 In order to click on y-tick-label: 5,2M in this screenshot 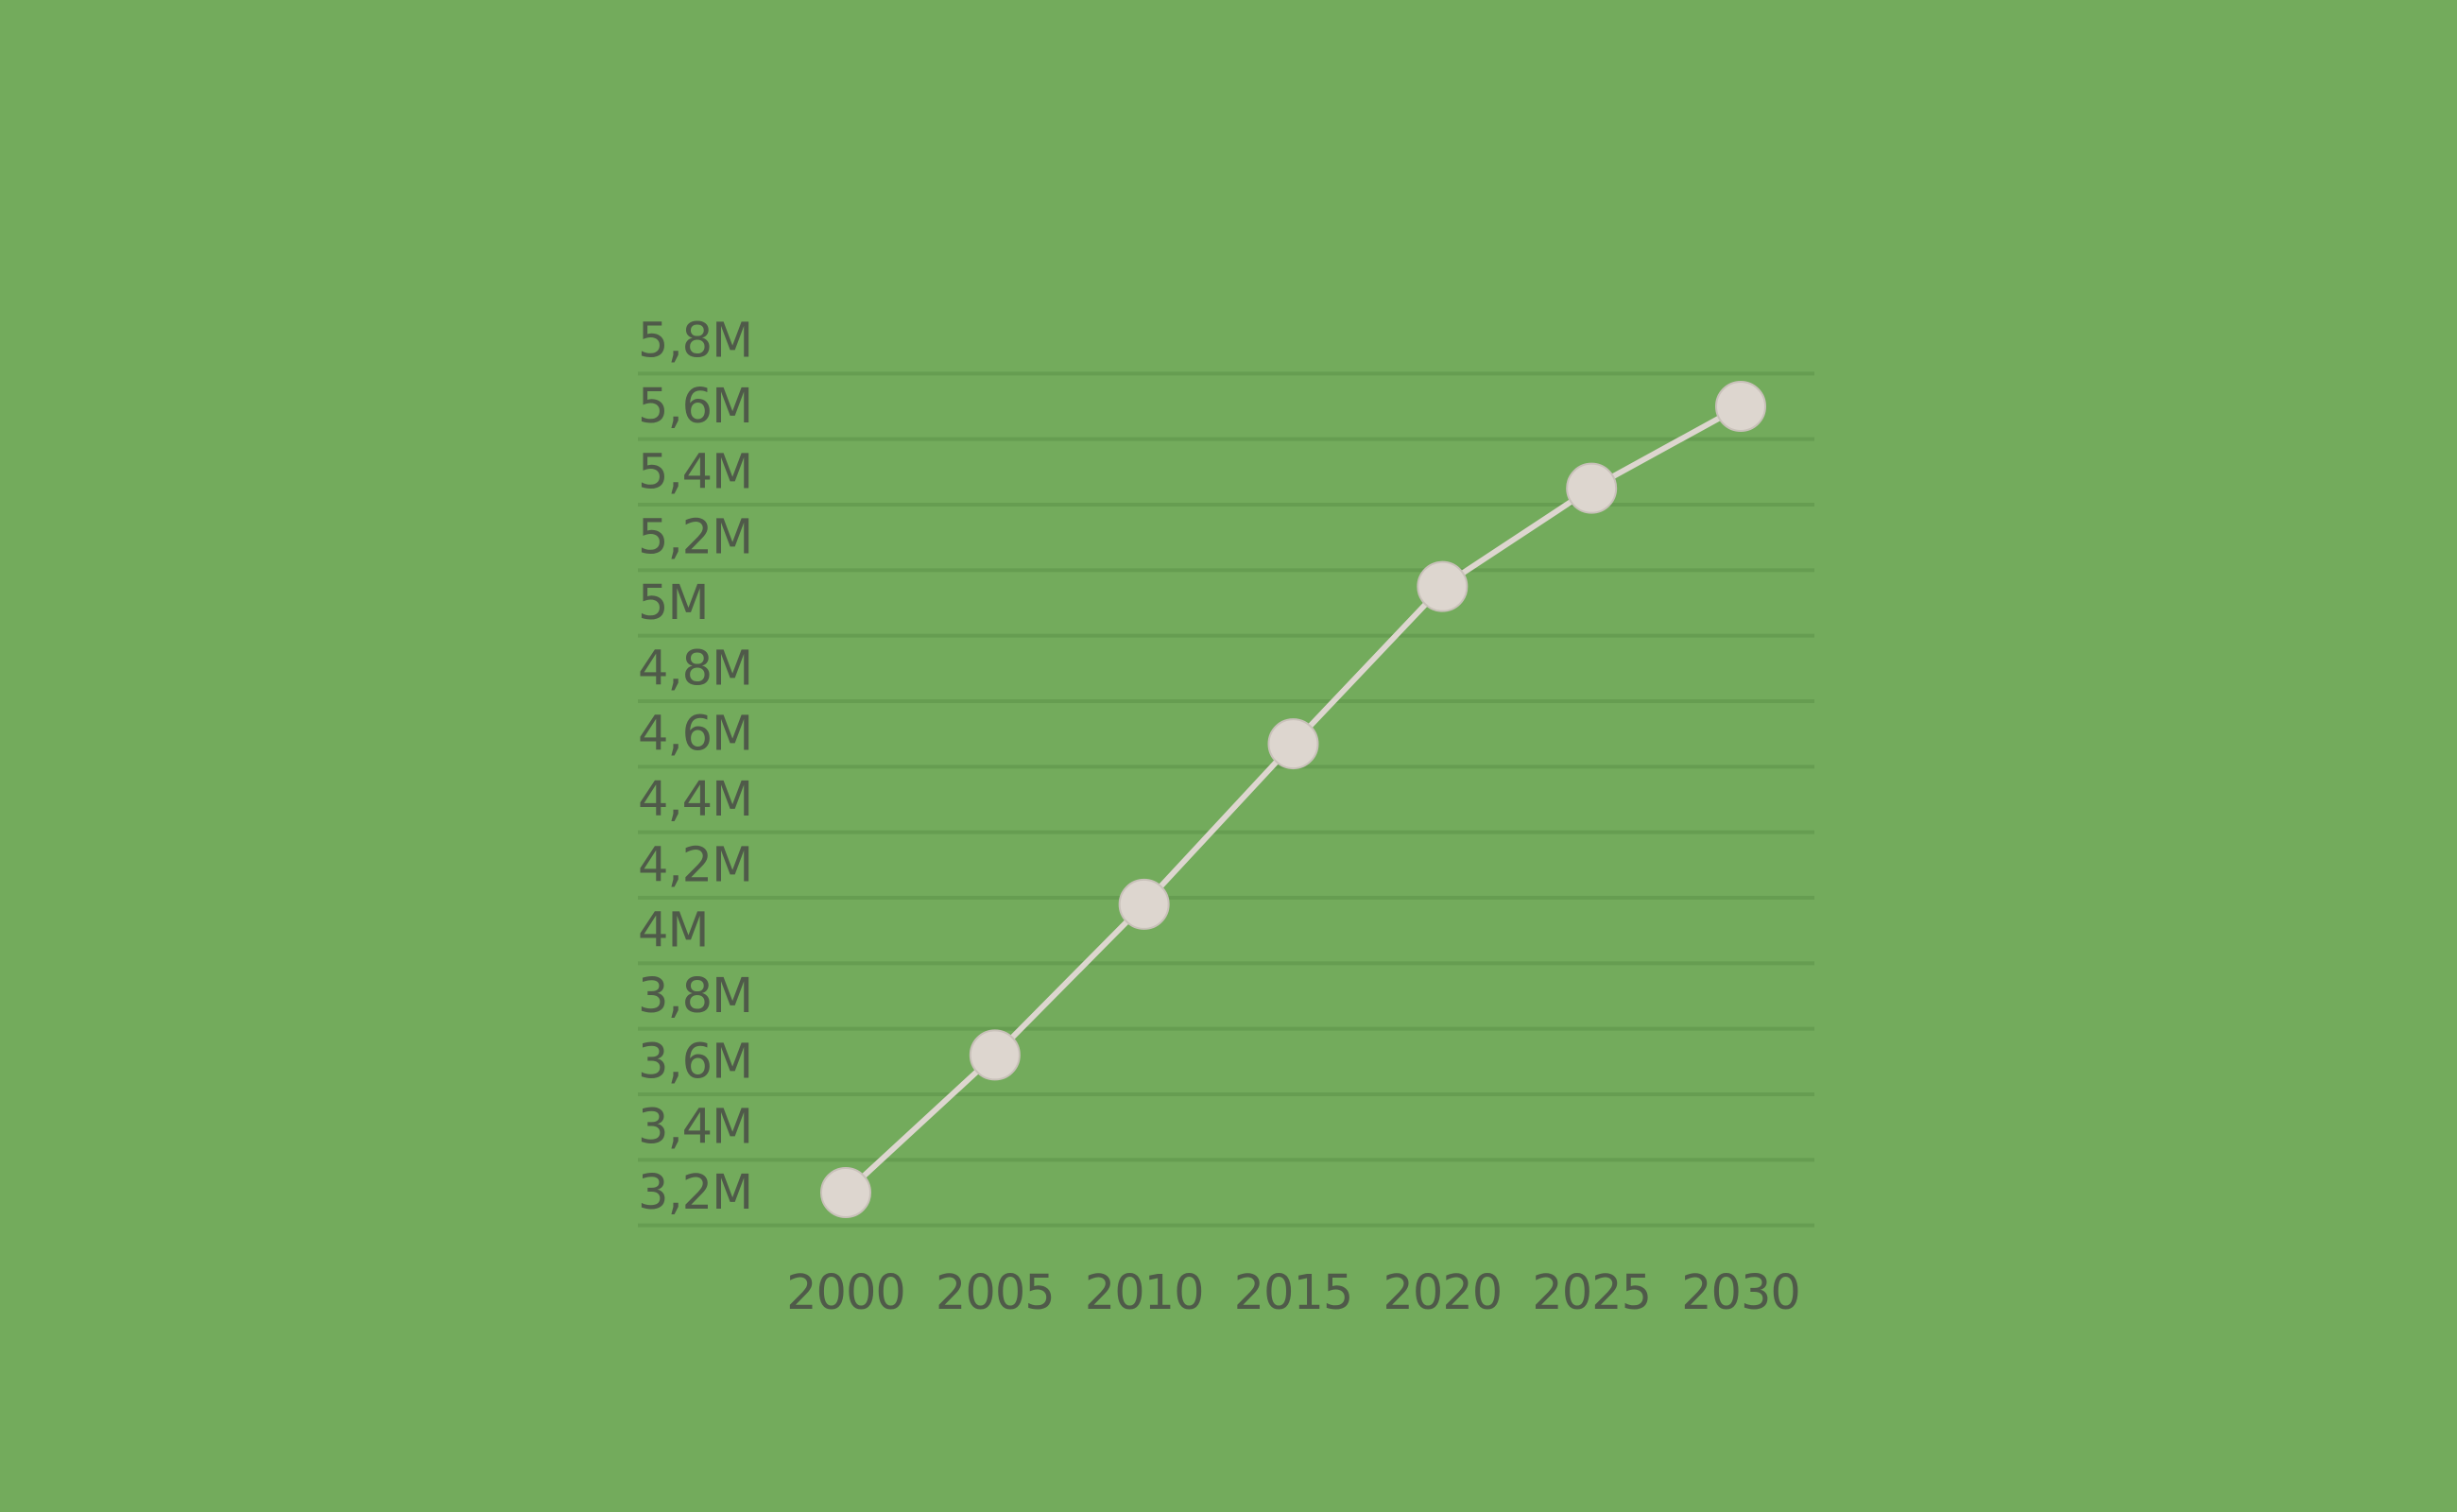, I will do `click(695, 538)`.